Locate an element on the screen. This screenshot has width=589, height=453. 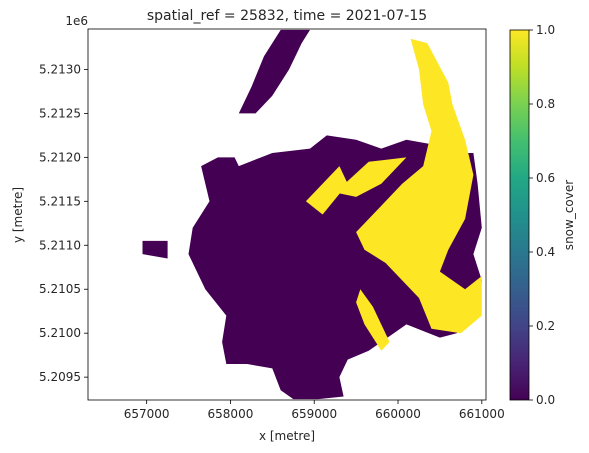
x-axis-ticks: 657000 658000 659000 660000 661000 is located at coordinates (314, 410).